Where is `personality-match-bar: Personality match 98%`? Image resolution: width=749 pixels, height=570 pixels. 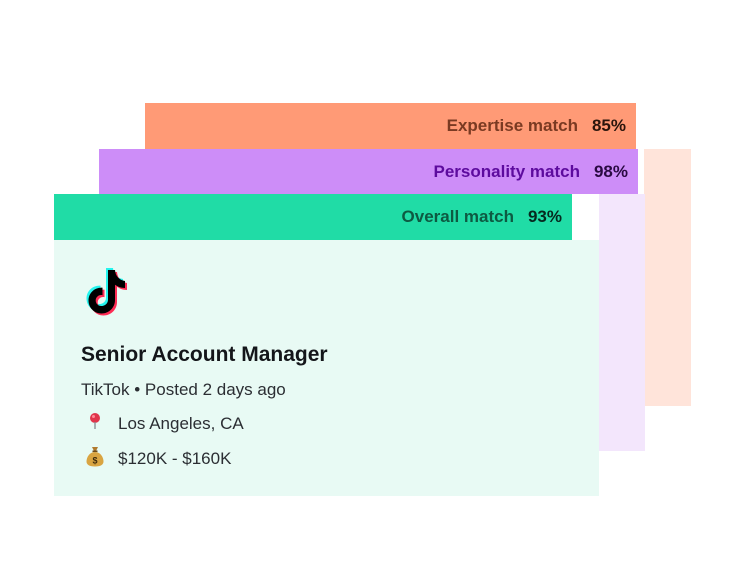
personality-match-bar: Personality match 98% is located at coordinates (368, 171).